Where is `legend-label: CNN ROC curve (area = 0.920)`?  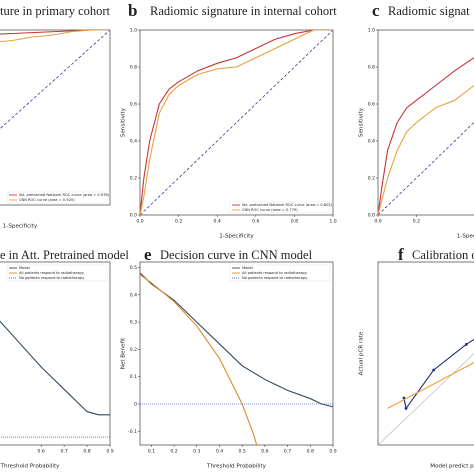 legend-label: CNN ROC curve (area = 0.920) is located at coordinates (47, 200).